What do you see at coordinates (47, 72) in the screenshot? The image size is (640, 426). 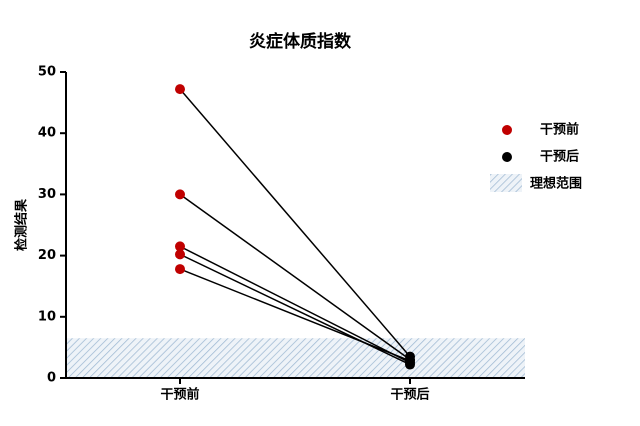 I see `y-tick-label: 50` at bounding box center [47, 72].